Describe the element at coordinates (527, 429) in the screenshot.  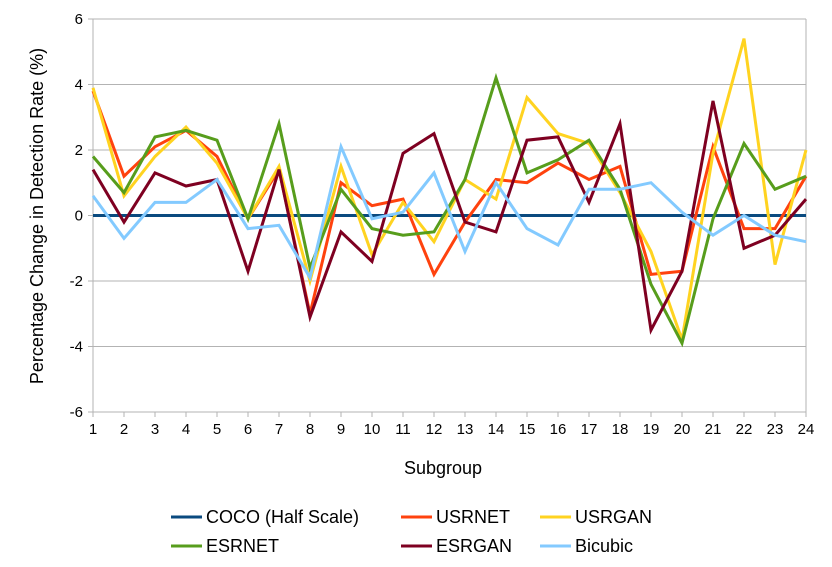
I see `x-tick-label: 15` at that location.